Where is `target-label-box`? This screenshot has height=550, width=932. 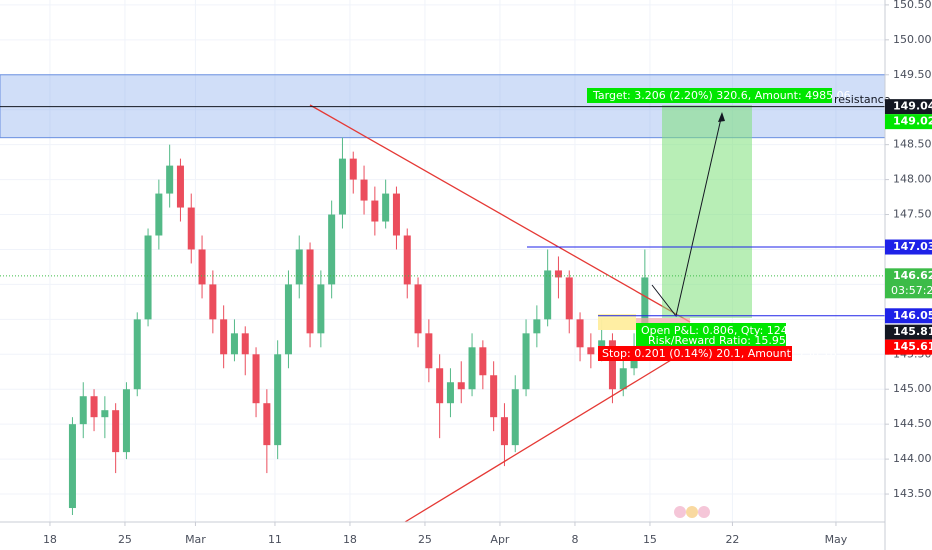
target-label-box is located at coordinates (709, 95).